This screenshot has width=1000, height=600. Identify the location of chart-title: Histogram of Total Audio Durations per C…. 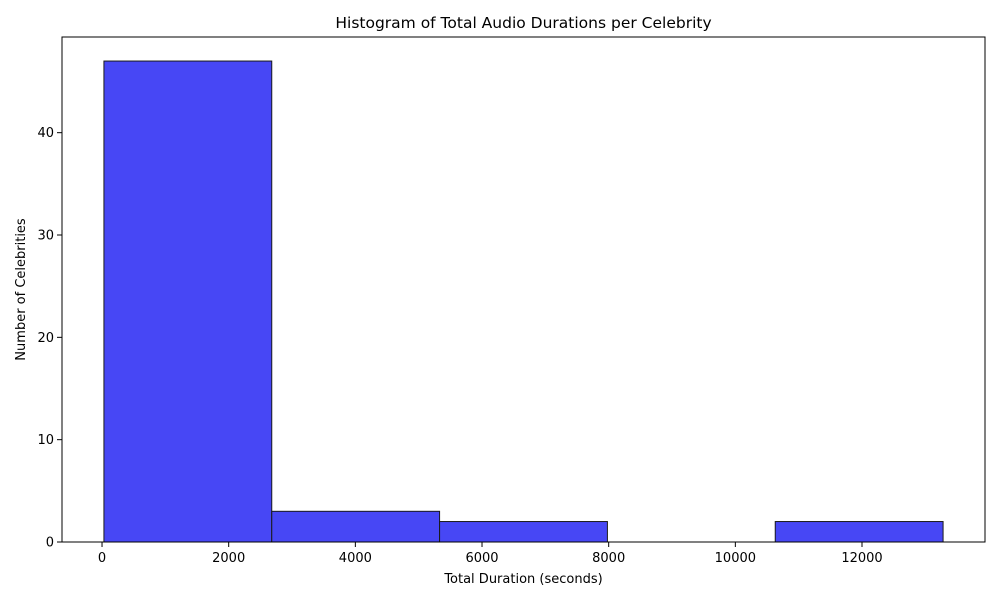
(523, 23).